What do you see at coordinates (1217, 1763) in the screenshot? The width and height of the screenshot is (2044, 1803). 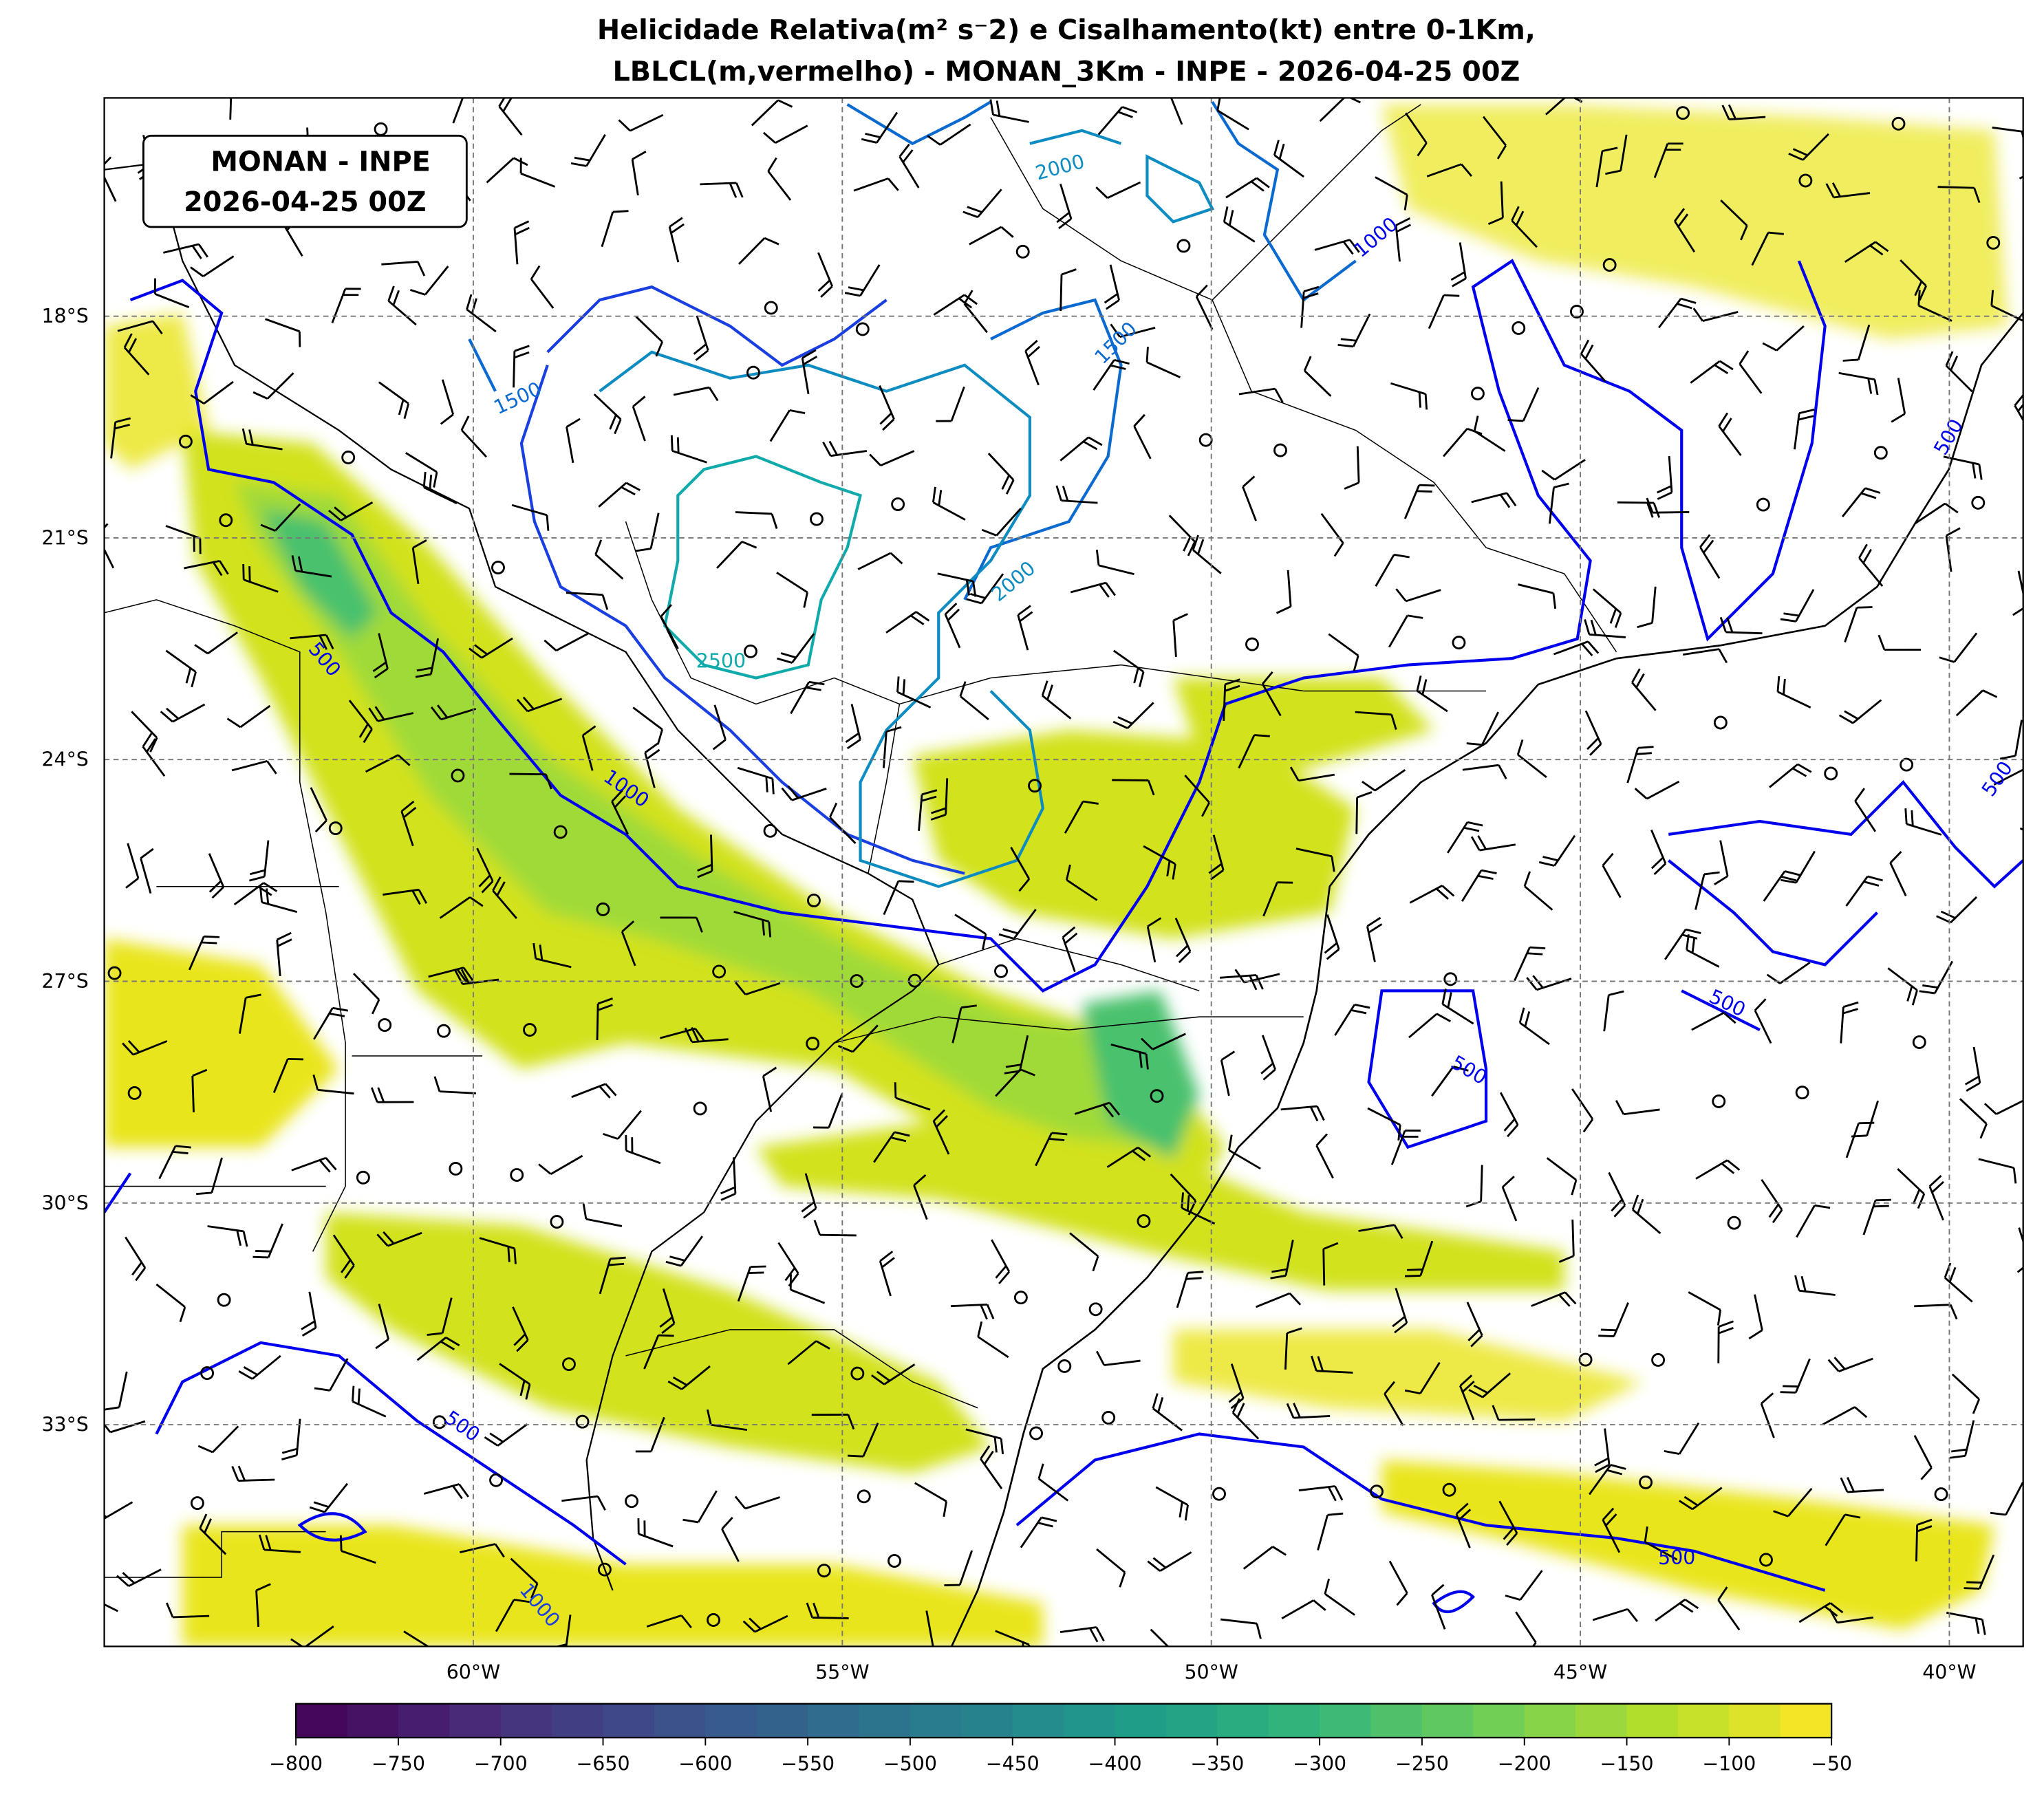 I see `colorbar-tick-label: −350` at bounding box center [1217, 1763].